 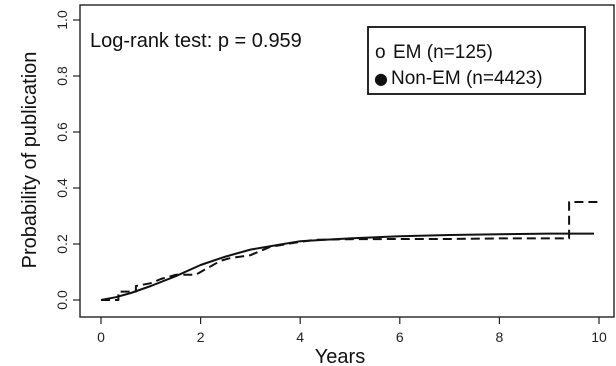 What do you see at coordinates (62, 188) in the screenshot?
I see `y-tick-label: 0.4` at bounding box center [62, 188].